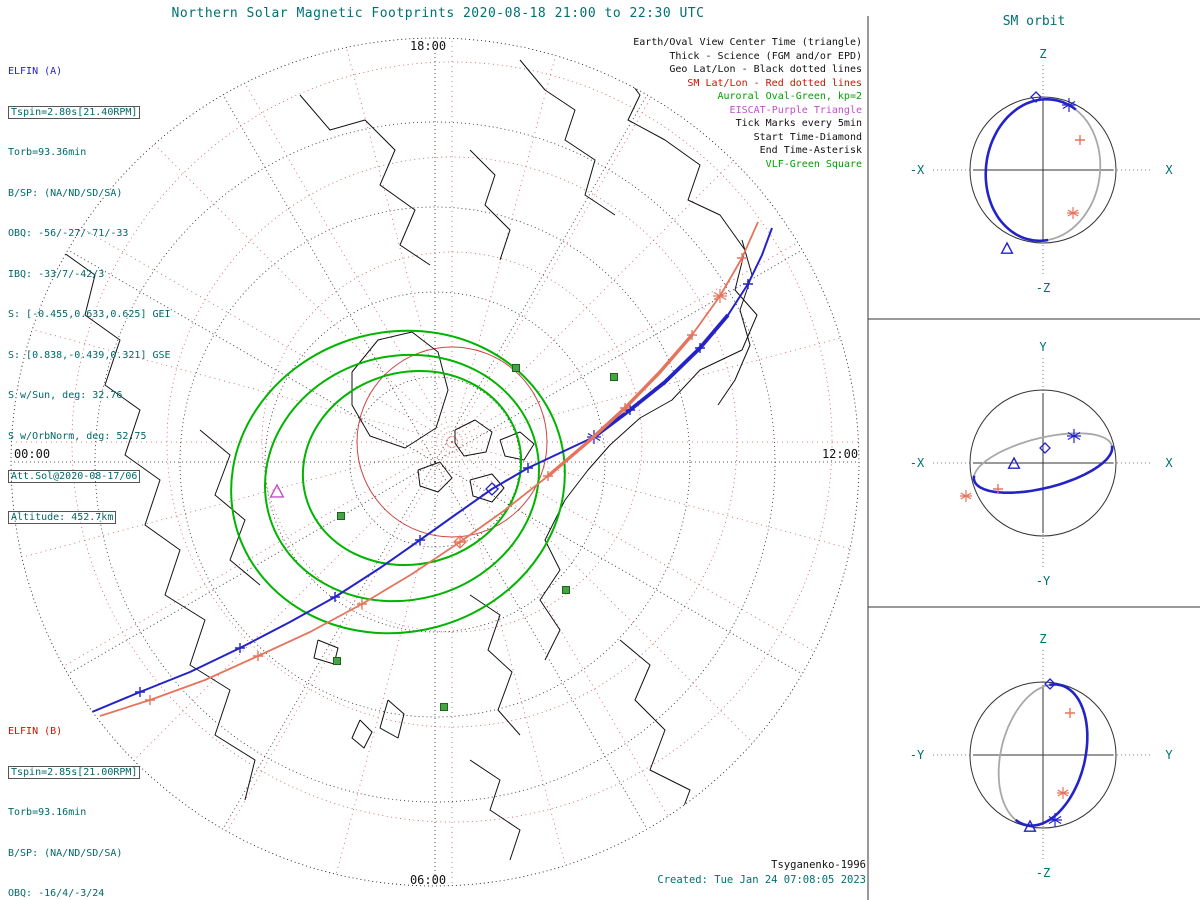 This screenshot has width=1200, height=900. Describe the element at coordinates (1043, 581) in the screenshot. I see `panel2-axis-bottom: -Y` at that location.